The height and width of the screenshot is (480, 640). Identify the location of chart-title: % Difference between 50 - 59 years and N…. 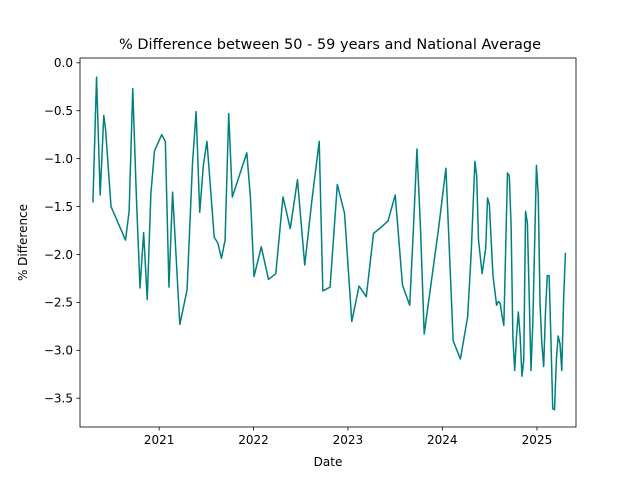
(330, 45).